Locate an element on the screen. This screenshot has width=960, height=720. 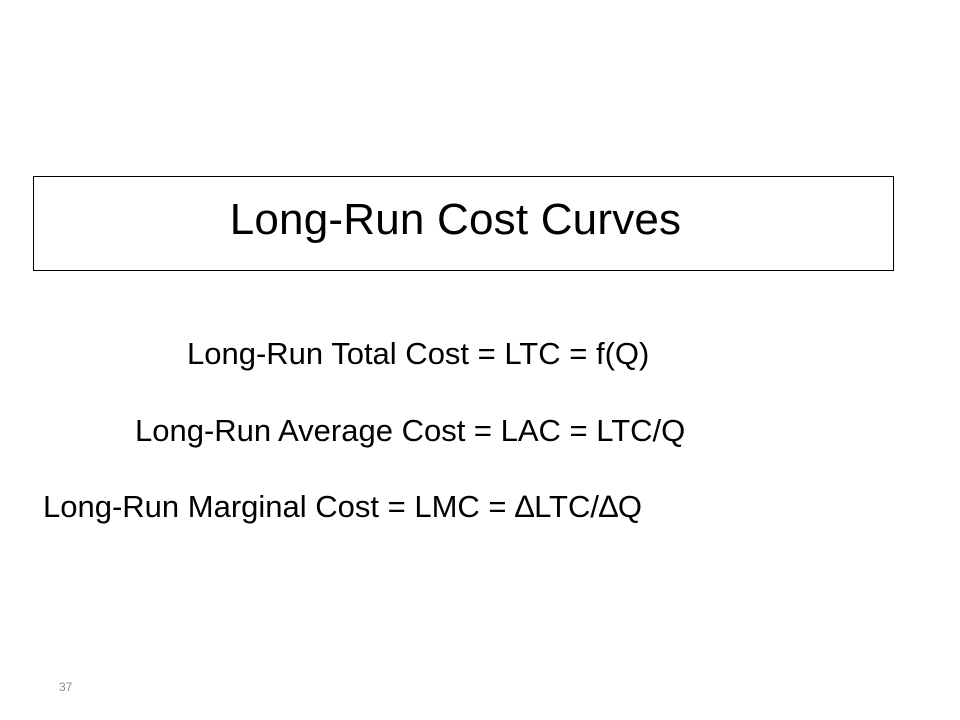
title-box: Long-Run Cost Curves is located at coordinates (463, 223).